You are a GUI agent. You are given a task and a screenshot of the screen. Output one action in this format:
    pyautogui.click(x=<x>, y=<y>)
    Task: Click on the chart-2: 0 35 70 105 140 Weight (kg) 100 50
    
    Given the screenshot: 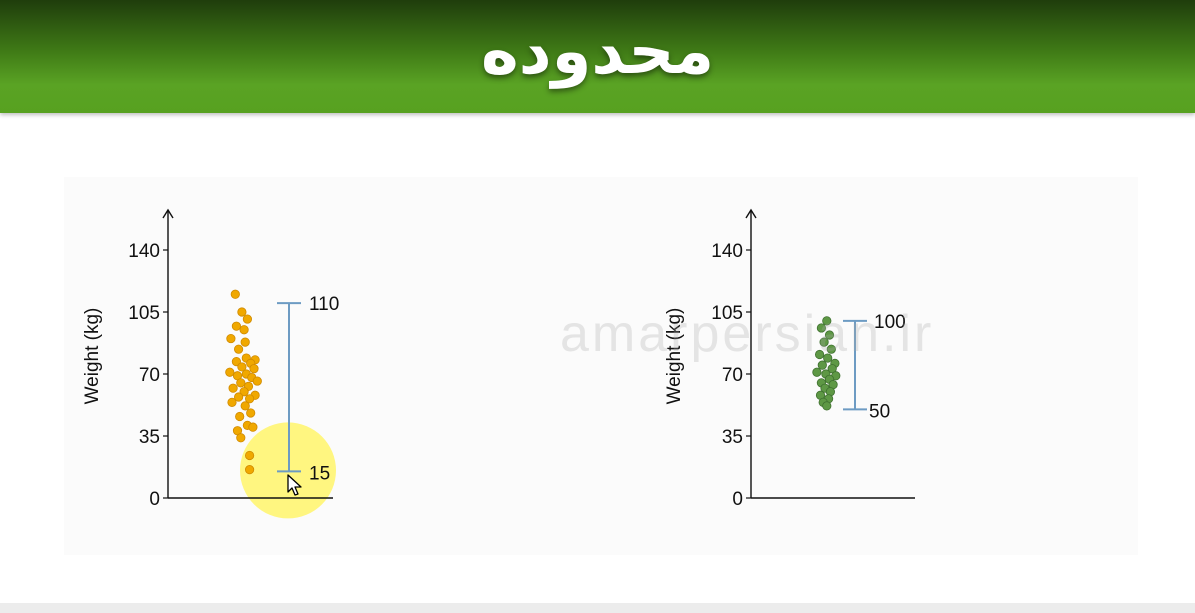 What is the action you would take?
    pyautogui.click(x=789, y=359)
    